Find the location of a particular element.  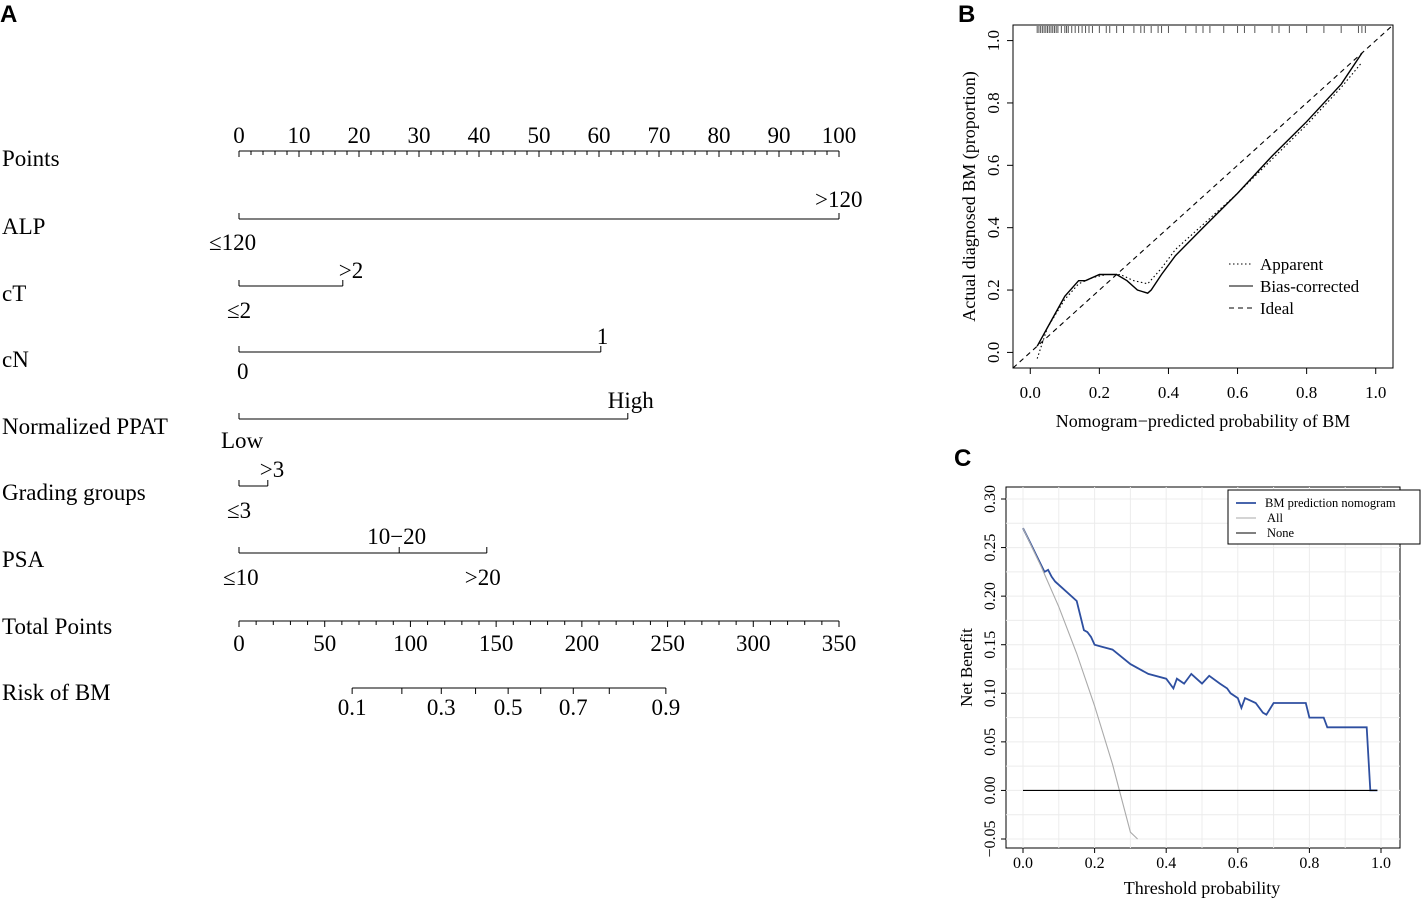

dca-x-tick-label: 0.2 is located at coordinates (1095, 863).